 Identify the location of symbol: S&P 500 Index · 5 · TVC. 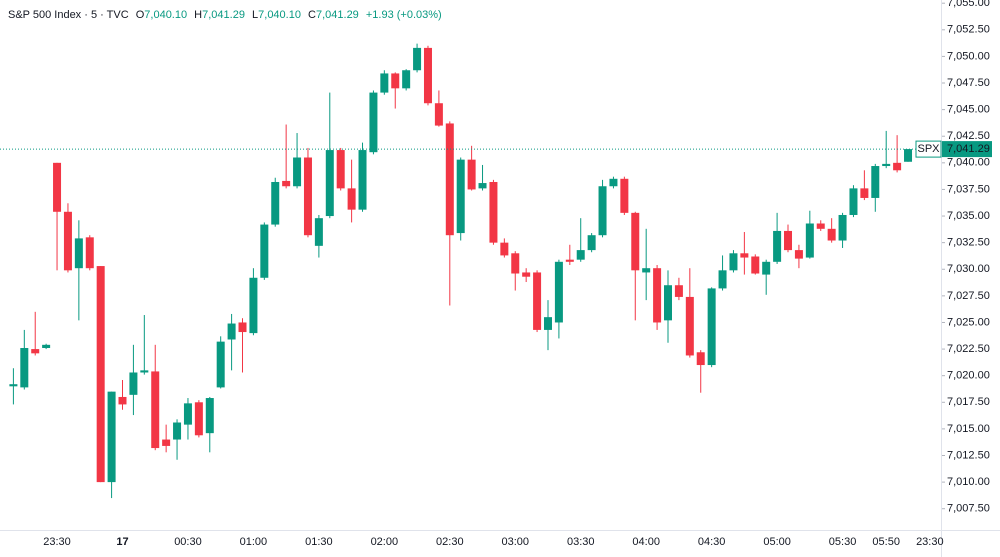
(68, 15).